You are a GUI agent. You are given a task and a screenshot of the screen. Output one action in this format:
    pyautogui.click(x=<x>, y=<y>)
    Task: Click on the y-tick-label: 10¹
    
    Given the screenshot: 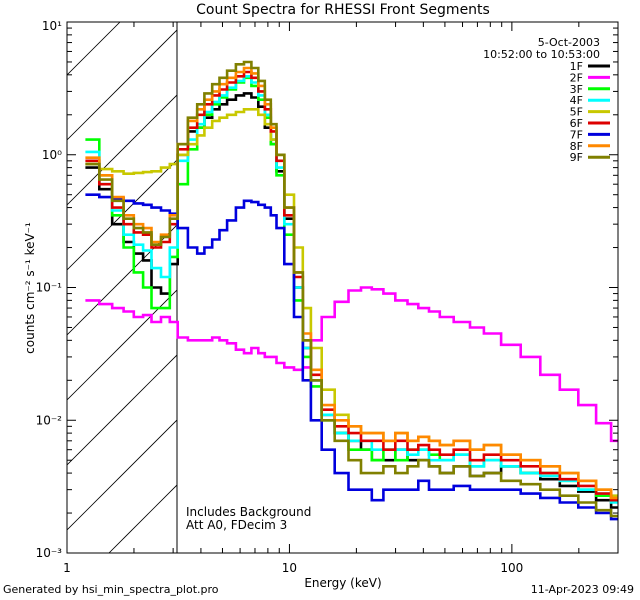 What is the action you would take?
    pyautogui.click(x=52, y=26)
    